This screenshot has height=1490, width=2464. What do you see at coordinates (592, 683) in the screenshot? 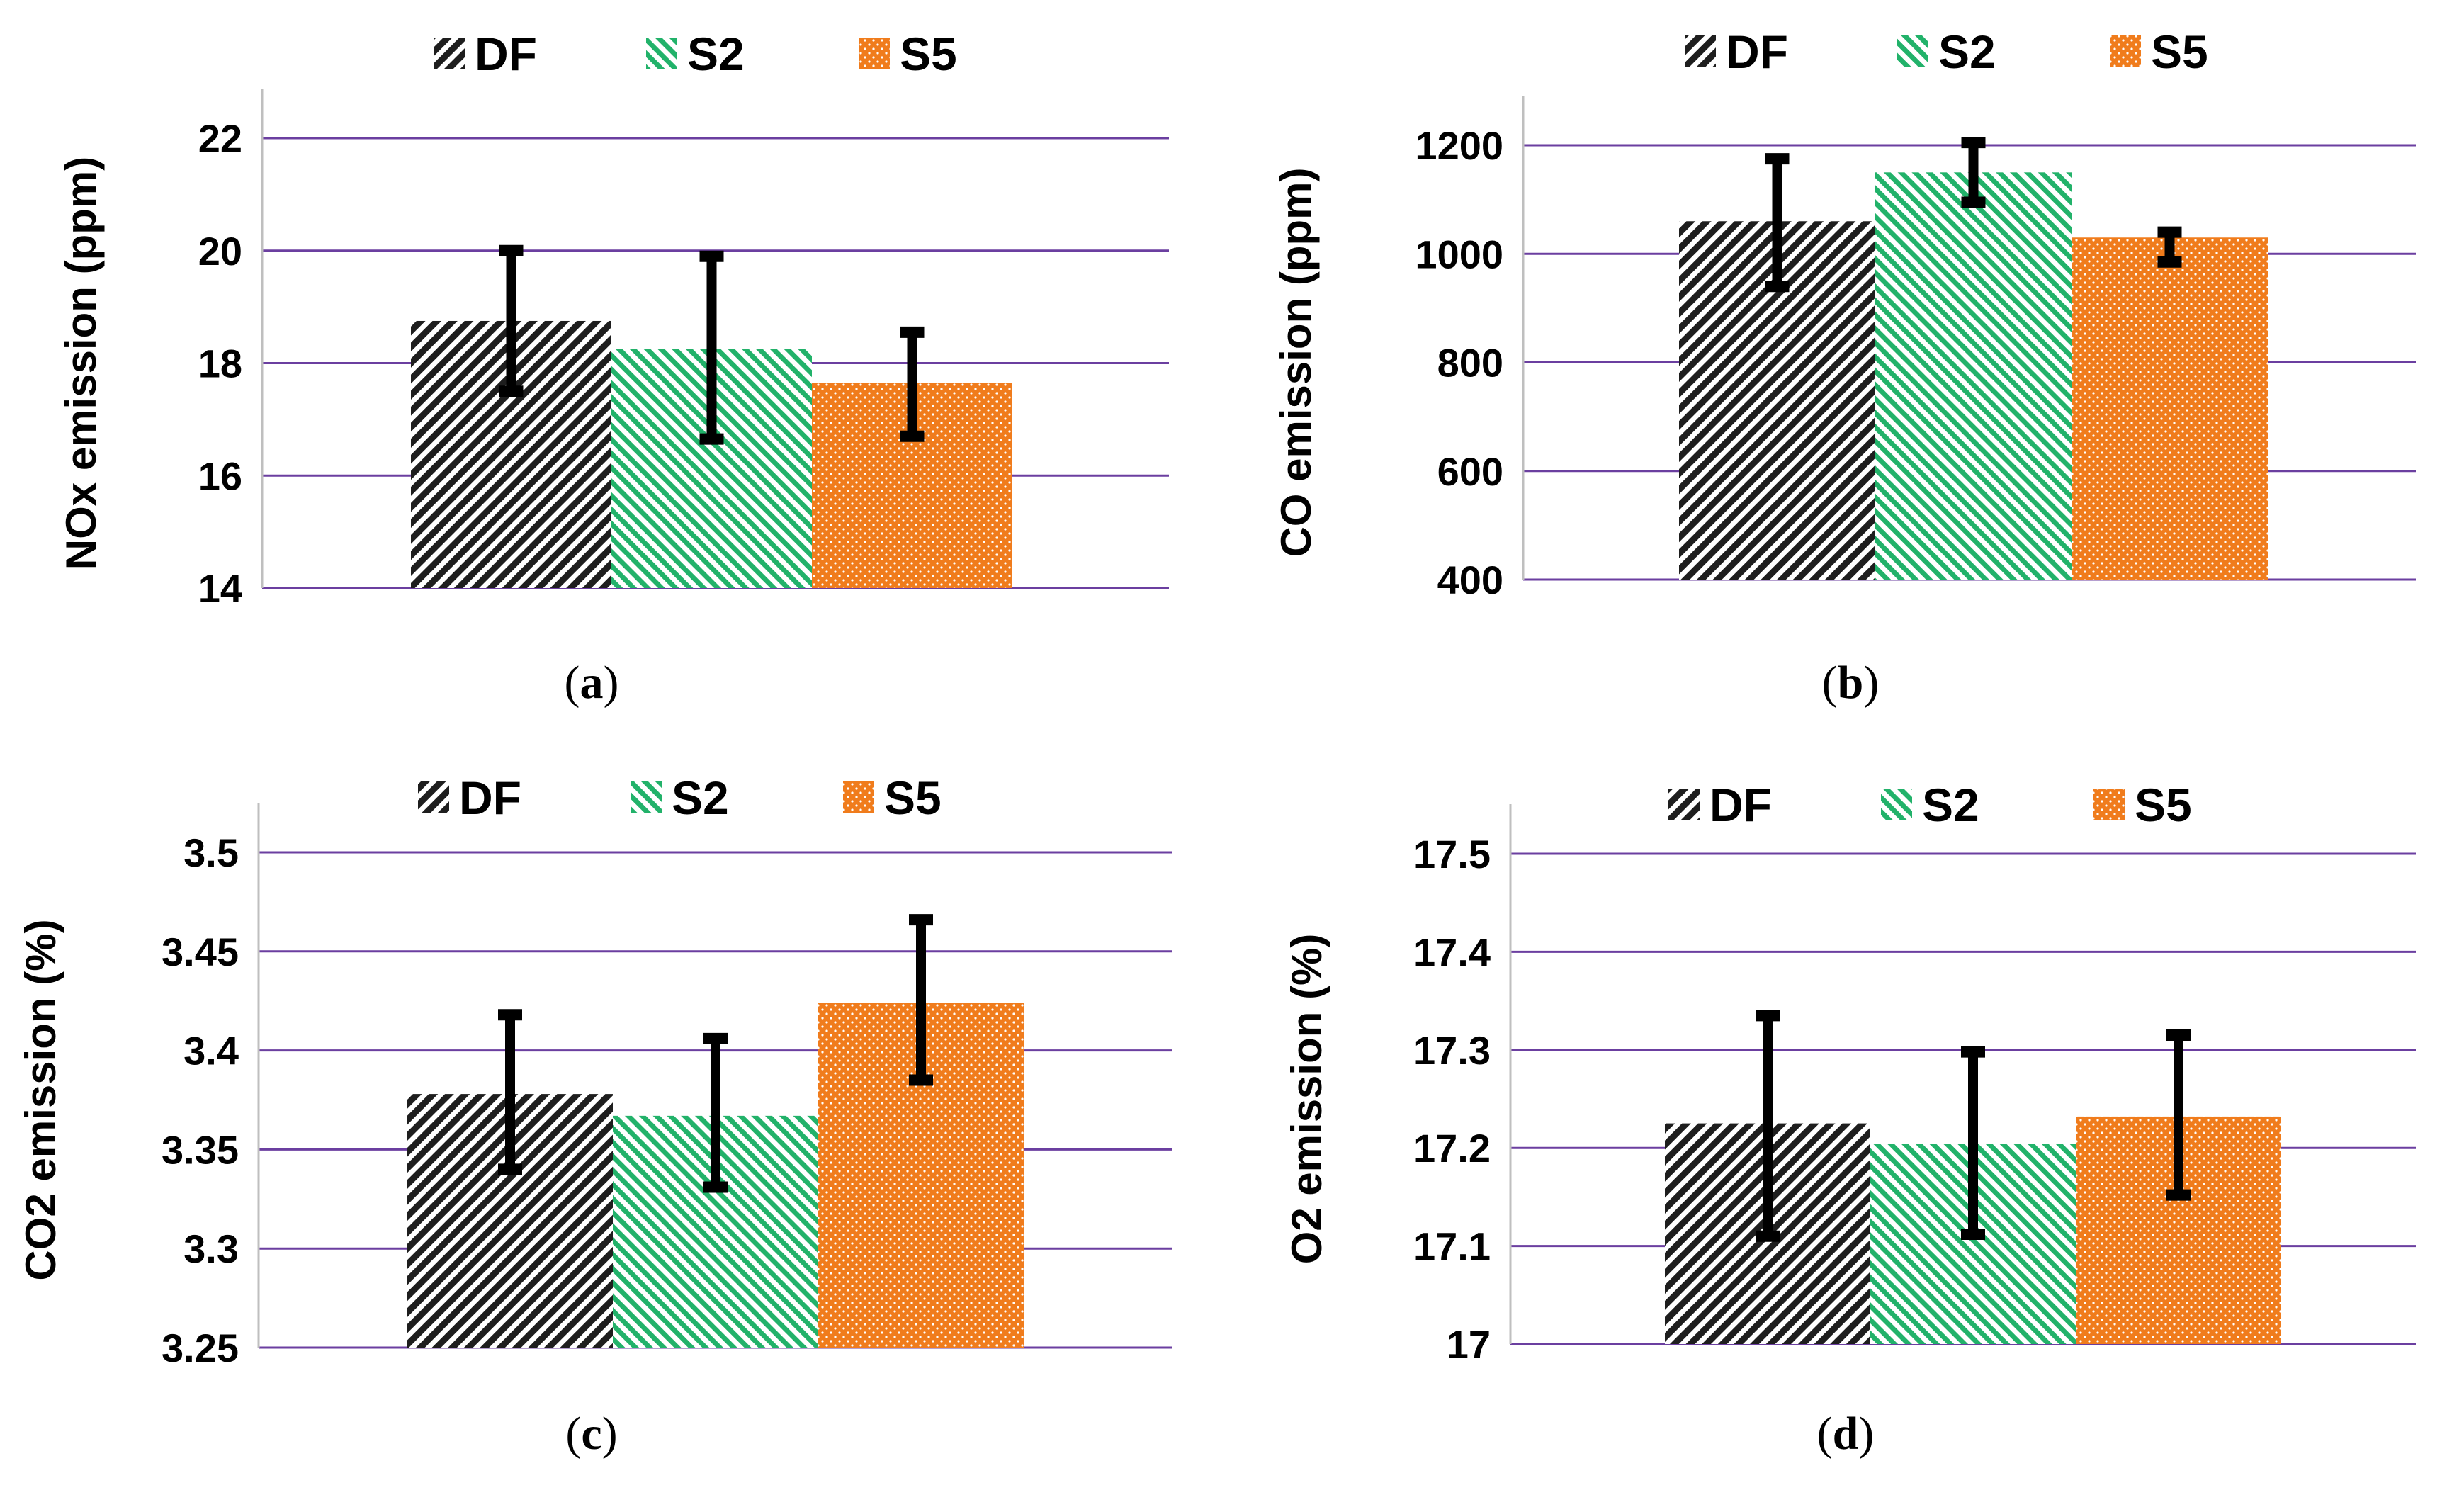
I see `panel-caption: (a)` at bounding box center [592, 683].